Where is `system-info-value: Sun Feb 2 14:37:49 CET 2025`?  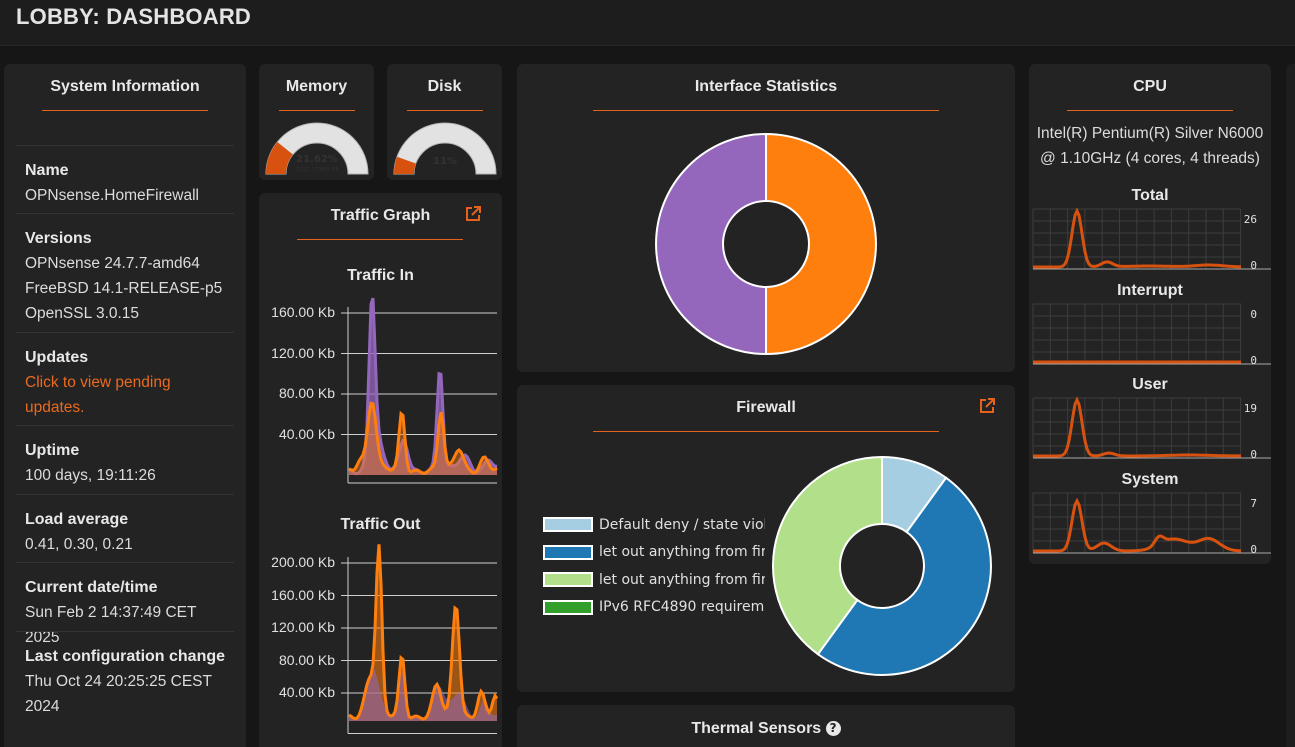
system-info-value: Sun Feb 2 14:37:49 CET 2025 is located at coordinates (111, 625).